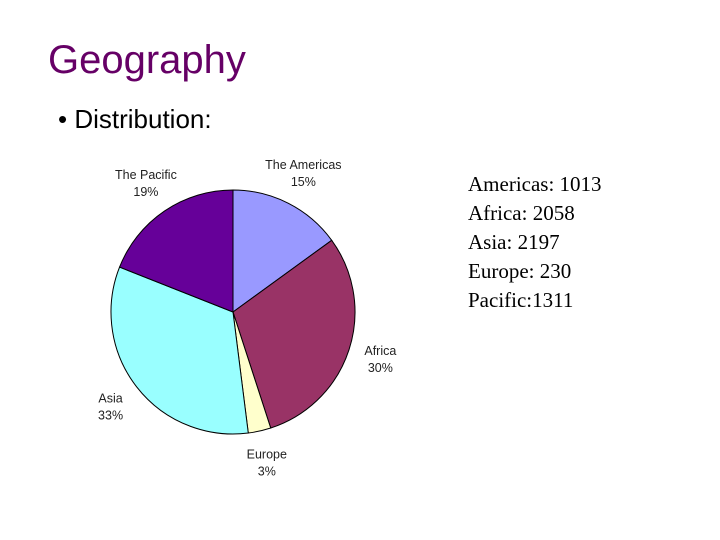  I want to click on slide-title: Geography, so click(147, 60).